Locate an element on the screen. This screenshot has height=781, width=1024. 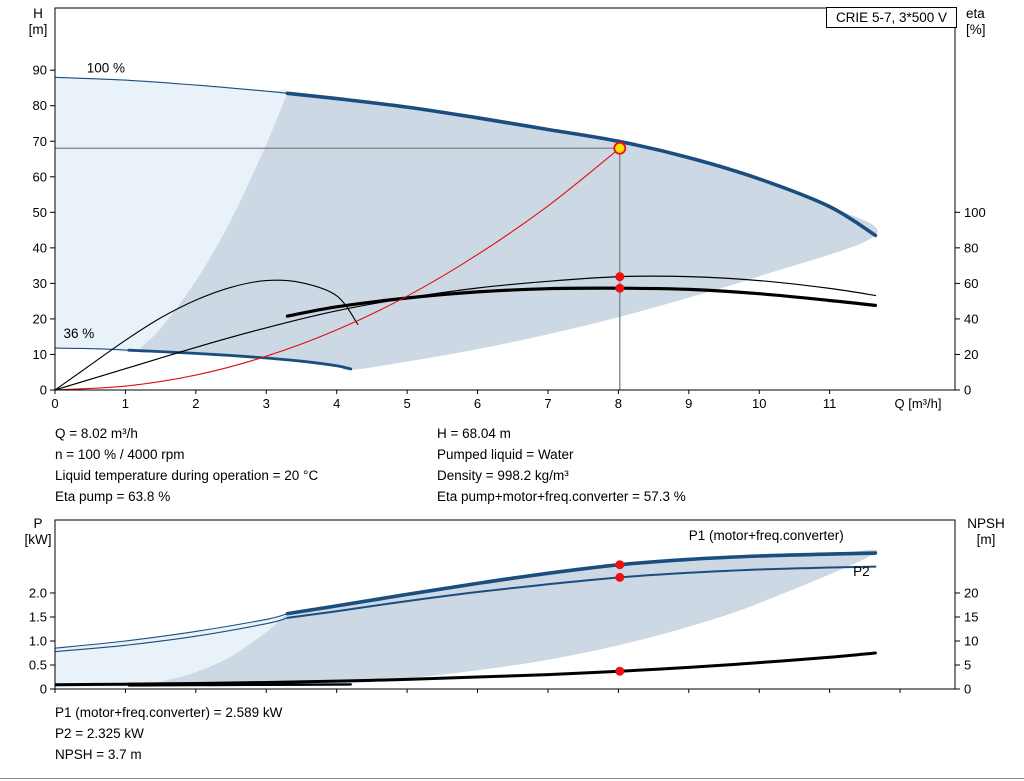
eta-axis-title-unit: [%] is located at coordinates (976, 29).